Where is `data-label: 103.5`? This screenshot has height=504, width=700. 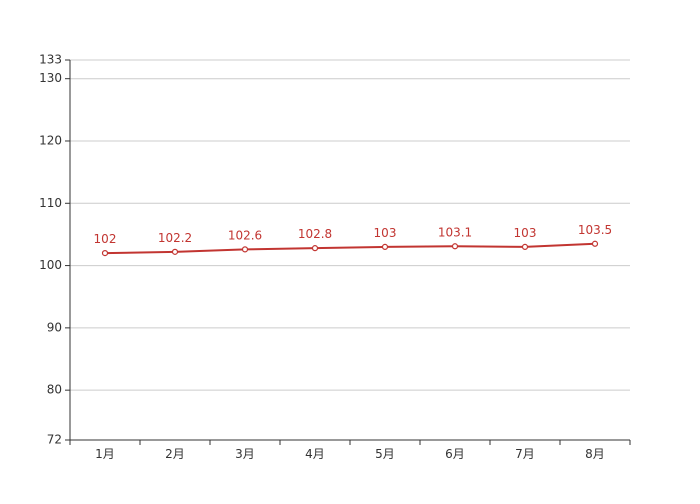 data-label: 103.5 is located at coordinates (595, 230).